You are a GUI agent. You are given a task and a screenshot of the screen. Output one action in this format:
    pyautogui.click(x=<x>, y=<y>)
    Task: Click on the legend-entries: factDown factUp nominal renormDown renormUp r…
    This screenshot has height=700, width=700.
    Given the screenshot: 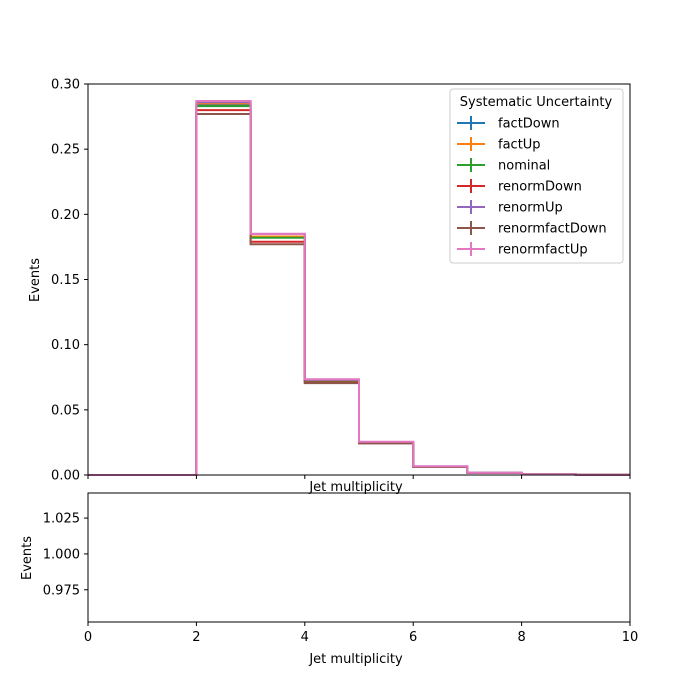 What is the action you would take?
    pyautogui.click(x=532, y=187)
    